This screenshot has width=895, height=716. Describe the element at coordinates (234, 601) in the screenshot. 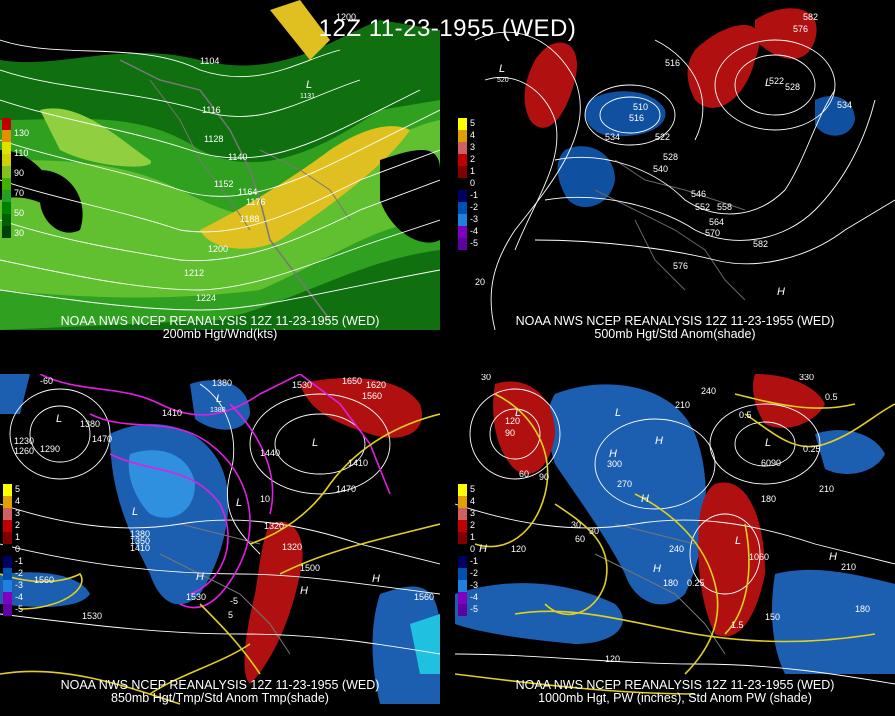

I see `contour-label: -5` at that location.